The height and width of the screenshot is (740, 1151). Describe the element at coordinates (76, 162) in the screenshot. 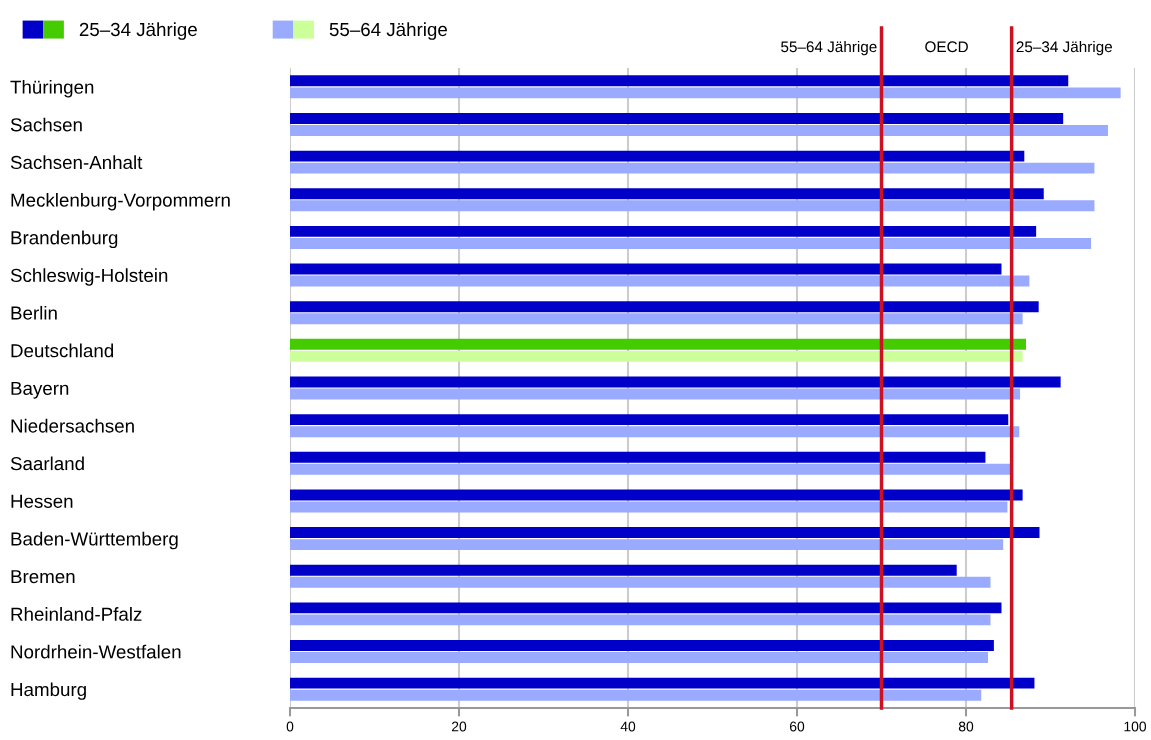

I see `y-tick-label: Sachsen-Anhalt` at that location.